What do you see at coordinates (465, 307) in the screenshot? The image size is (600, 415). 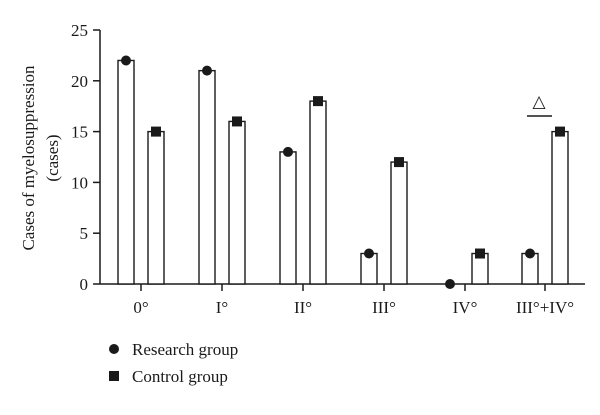 I see `x-tick-label-4: IV°` at bounding box center [465, 307].